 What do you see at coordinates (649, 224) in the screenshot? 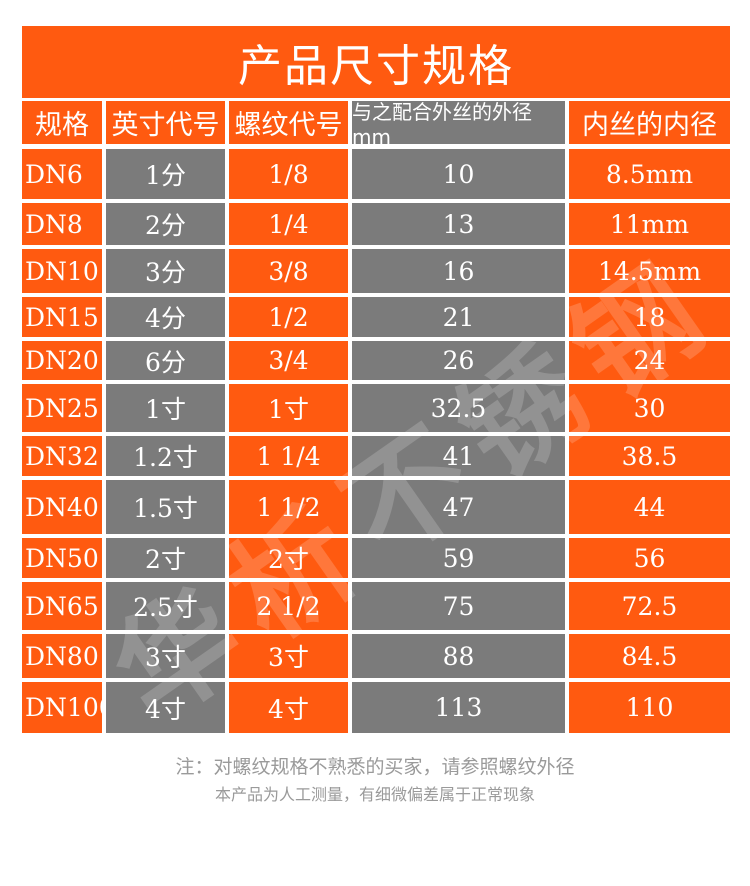
I see `cell-inner-diameter: 11mm` at bounding box center [649, 224].